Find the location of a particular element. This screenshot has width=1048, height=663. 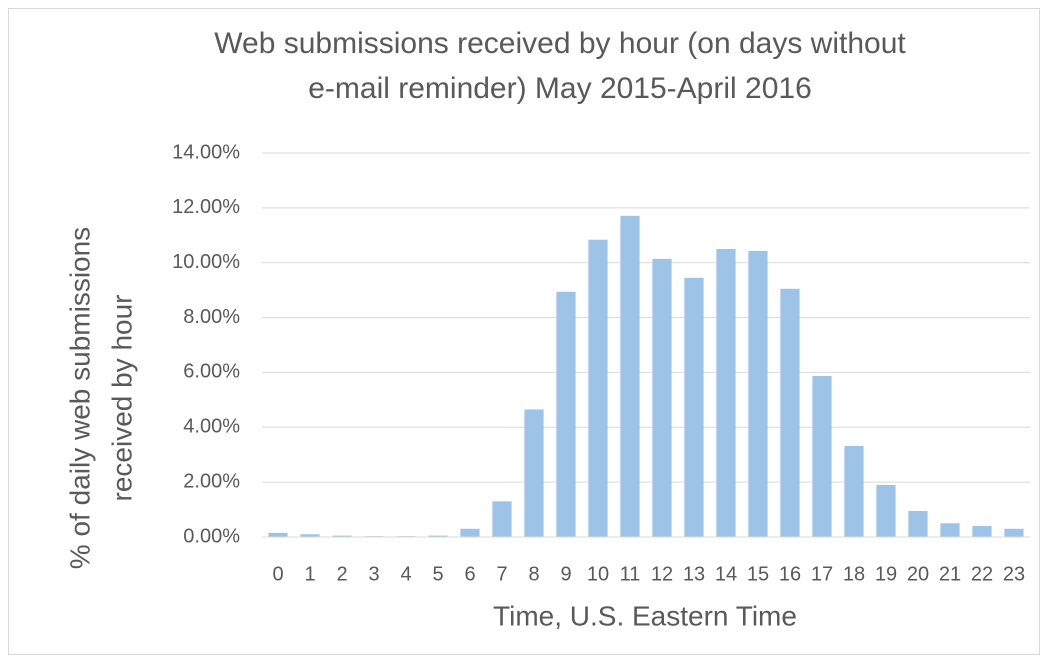

x-tick-label: 15 is located at coordinates (758, 574).